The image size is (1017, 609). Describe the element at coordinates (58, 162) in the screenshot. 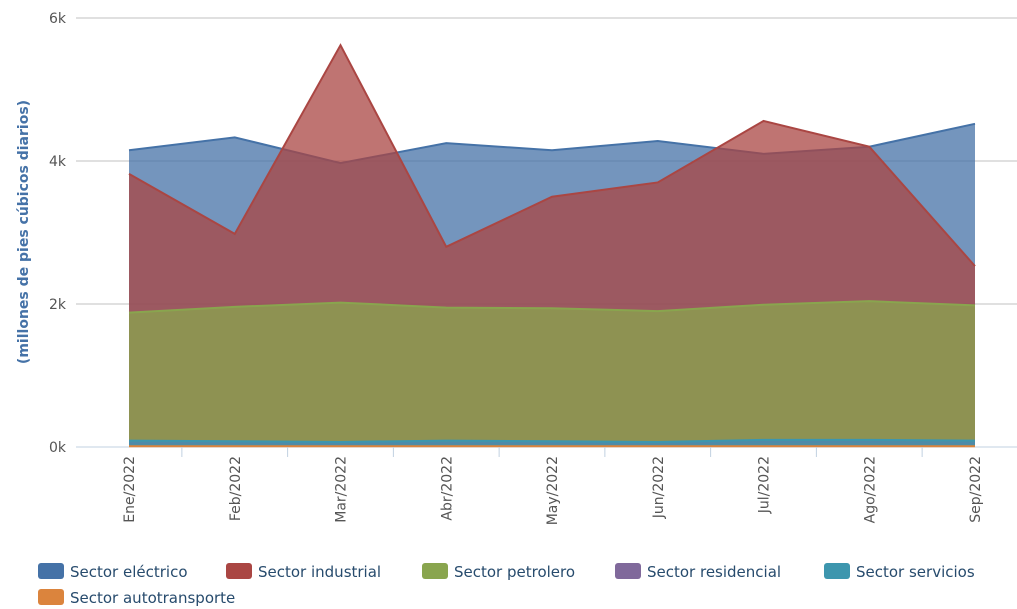

I see `y-tick-label: 4k` at that location.